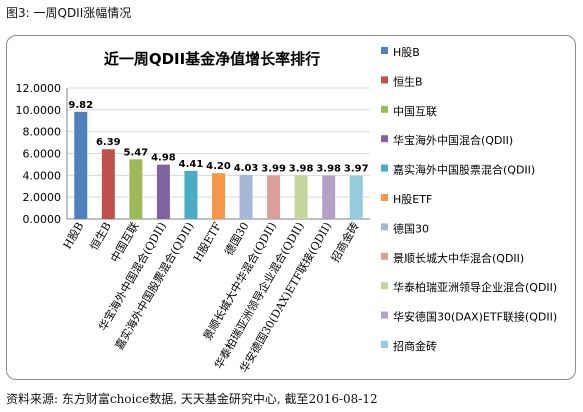 This screenshot has height=412, width=583. What do you see at coordinates (218, 166) in the screenshot?
I see `bar-value-label: 4.20` at bounding box center [218, 166].